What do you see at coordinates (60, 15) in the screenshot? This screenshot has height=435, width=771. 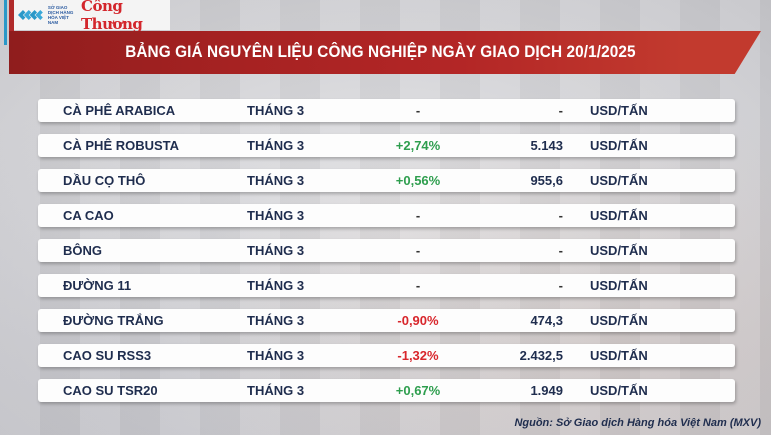 I see `exchange-logo-text: SỞ GIAO DỊCH HÀNG HÓA VIỆT NAM` at bounding box center [60, 15].